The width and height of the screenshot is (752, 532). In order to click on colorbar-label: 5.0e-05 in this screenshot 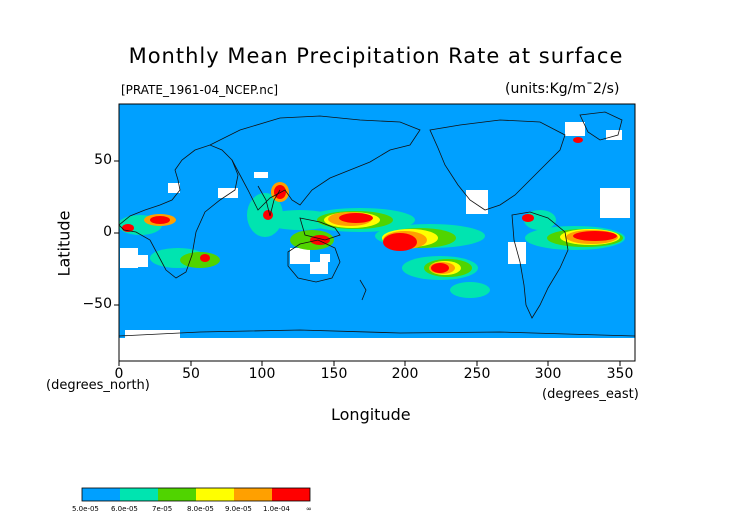, I will do `click(85, 509)`.